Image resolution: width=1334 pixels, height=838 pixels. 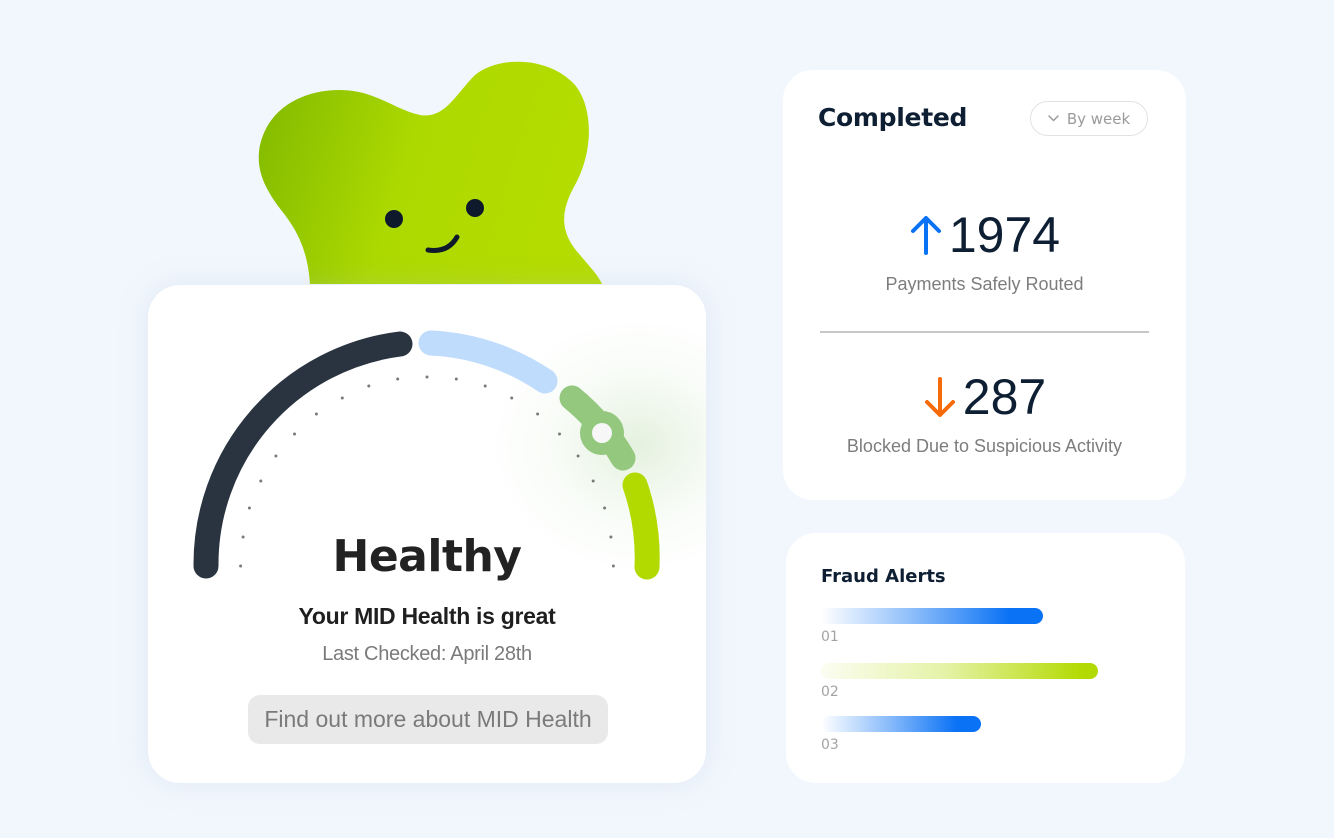 What do you see at coordinates (602, 433) in the screenshot?
I see `gauge-indicator-center` at bounding box center [602, 433].